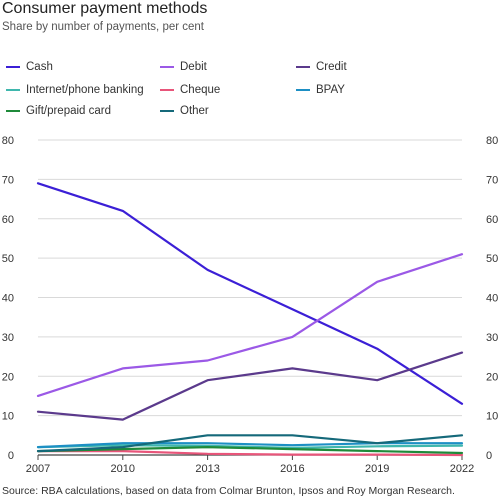 The image size is (500, 500). Describe the element at coordinates (8, 141) in the screenshot. I see `y-tick-label-left: 80` at that location.